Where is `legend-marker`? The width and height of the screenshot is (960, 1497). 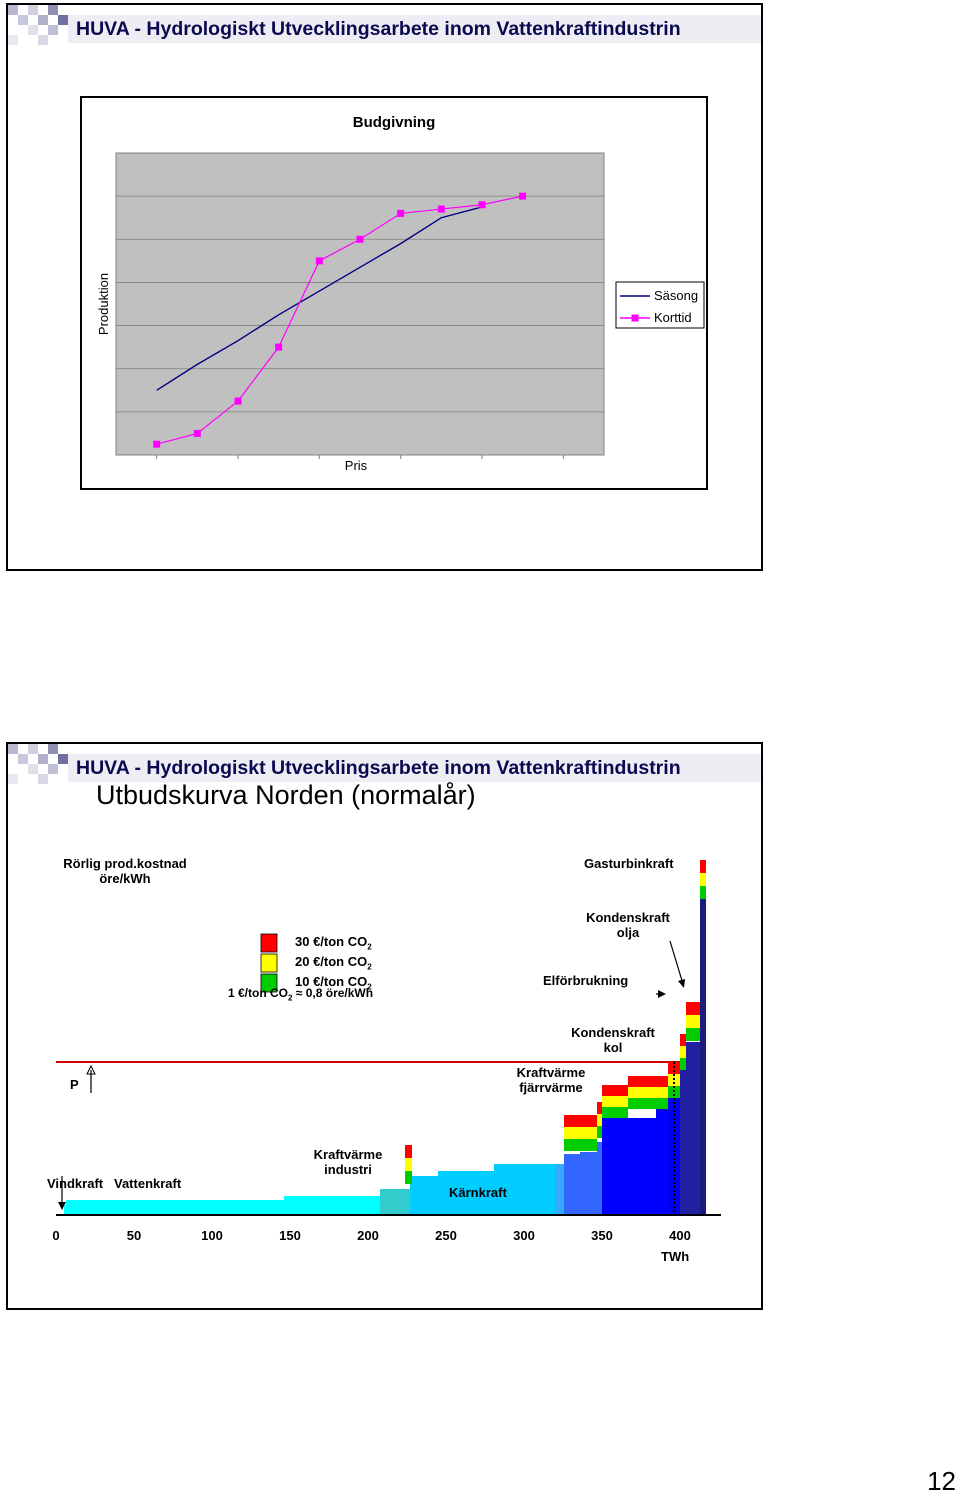 legend-marker is located at coordinates (635, 318).